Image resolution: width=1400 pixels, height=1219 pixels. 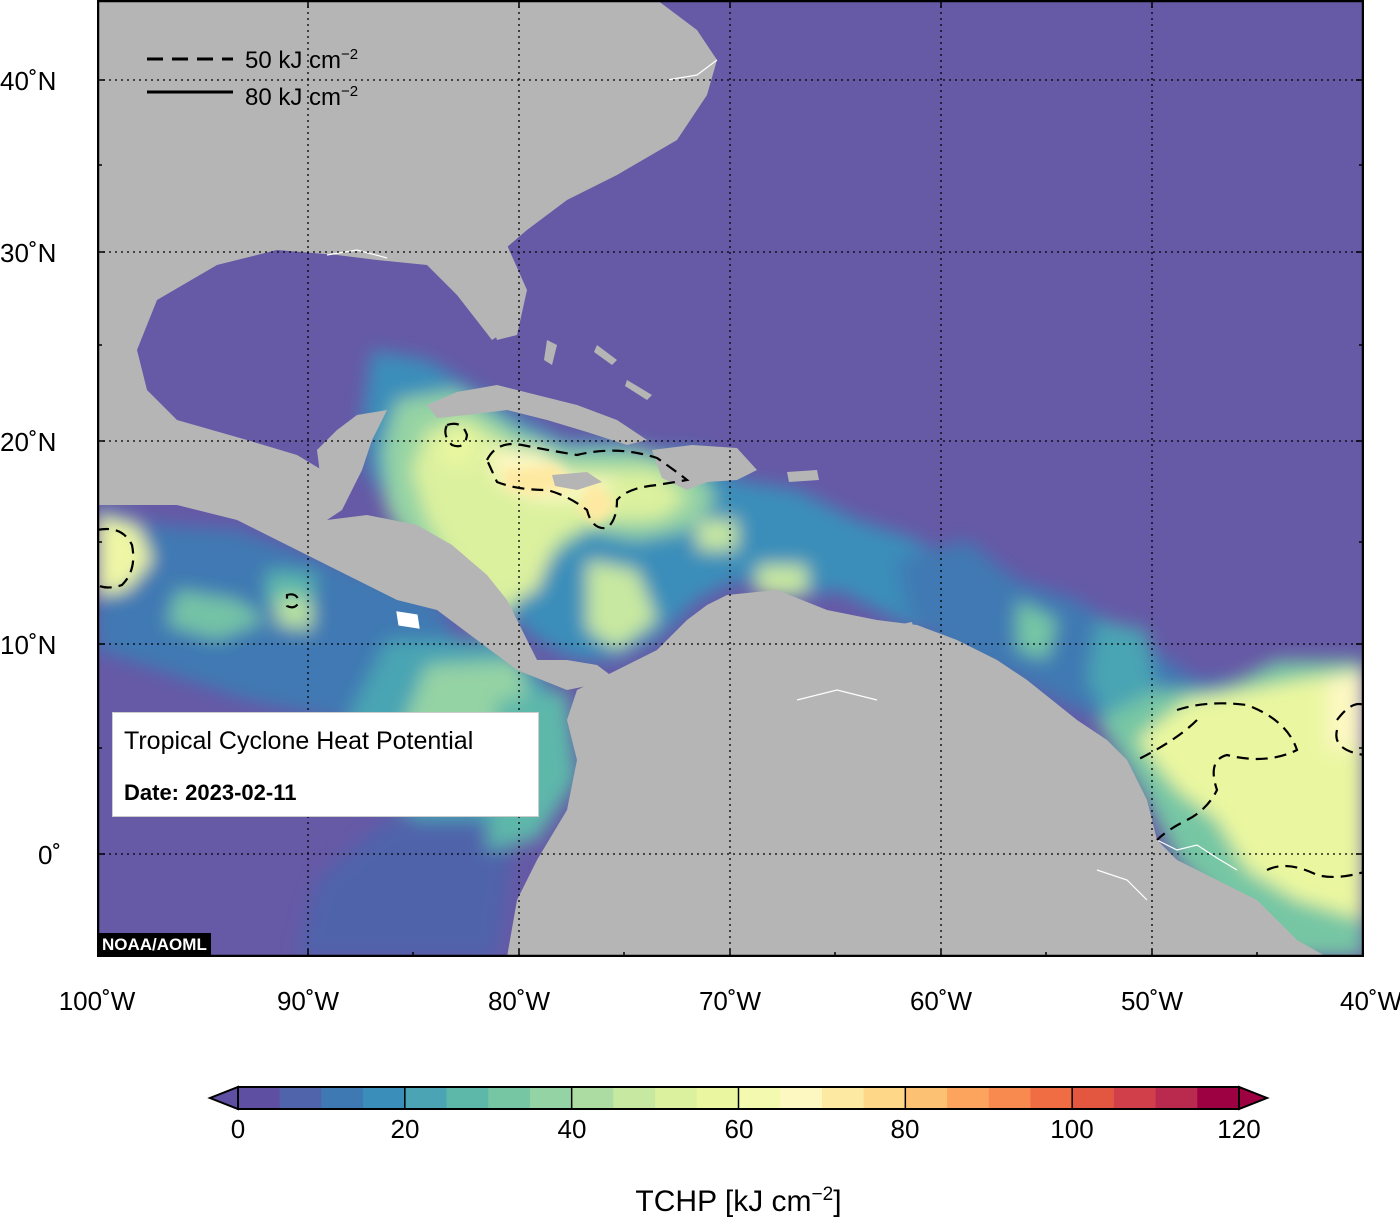 What do you see at coordinates (905, 1129) in the screenshot?
I see `colorbar-tick-80: 80` at bounding box center [905, 1129].